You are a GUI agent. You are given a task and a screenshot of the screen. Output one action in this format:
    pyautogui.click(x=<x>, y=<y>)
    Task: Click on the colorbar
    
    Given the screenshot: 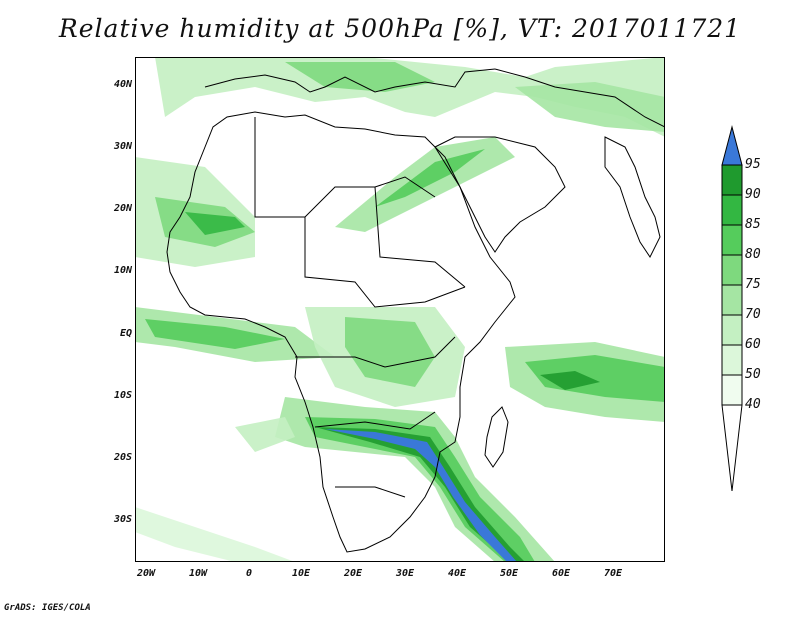 What is the action you would take?
    pyautogui.click(x=732, y=308)
    